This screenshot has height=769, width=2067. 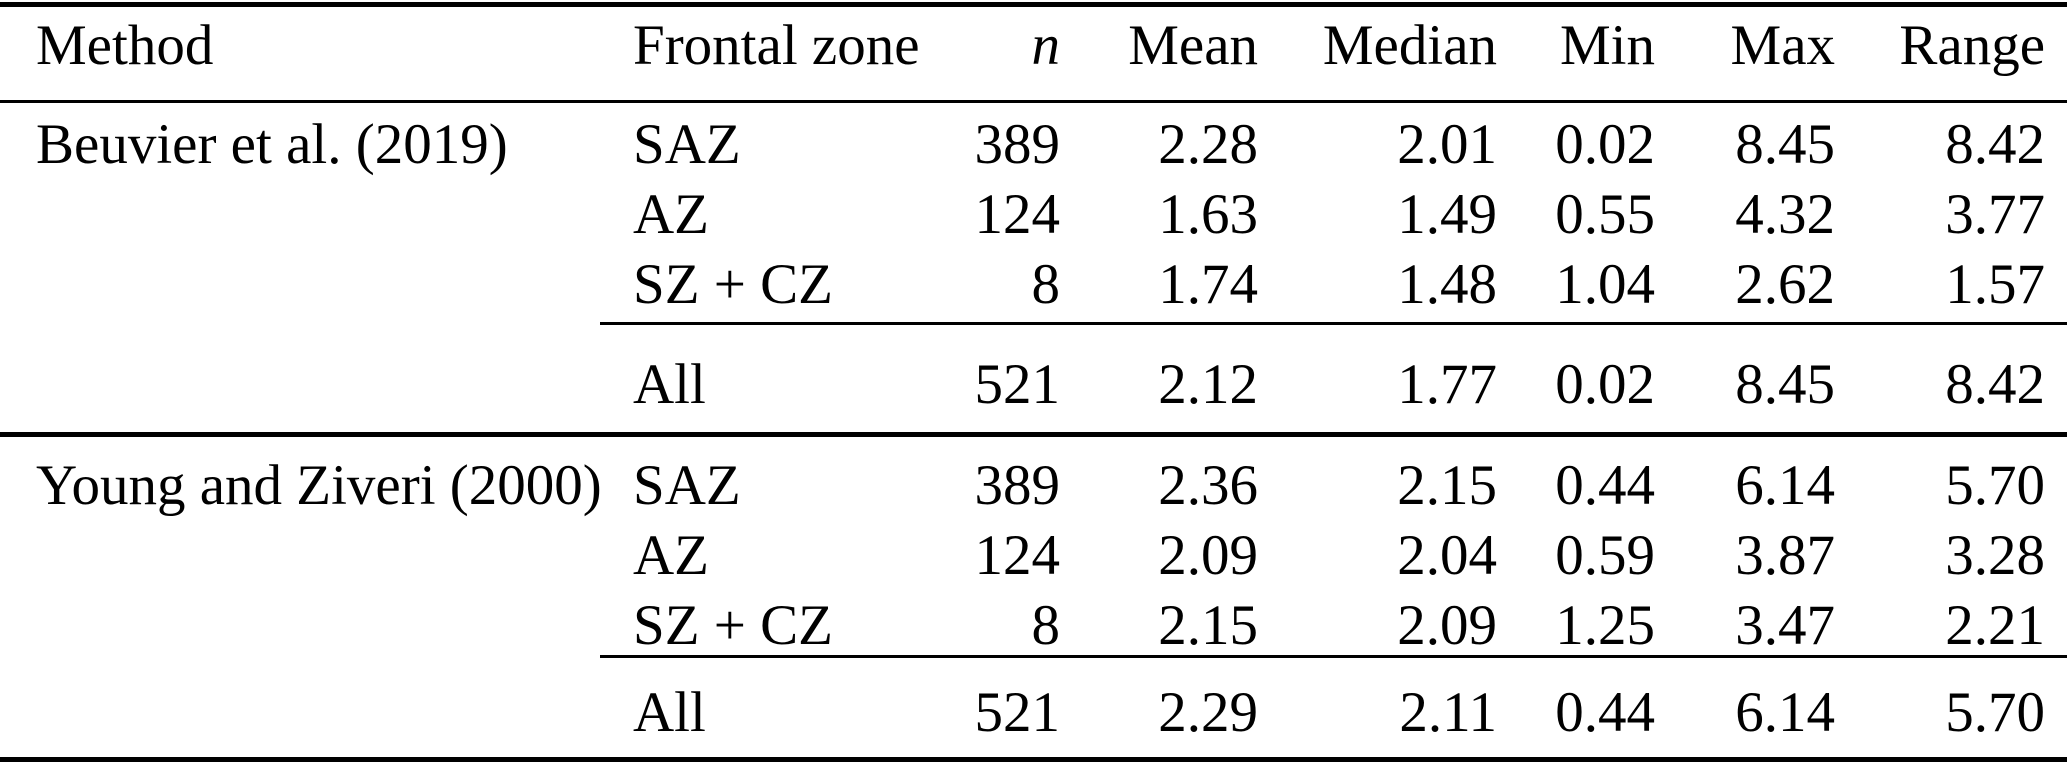 What do you see at coordinates (776, 45) in the screenshot?
I see `col-header-frontal-zone: Frontal zone` at bounding box center [776, 45].